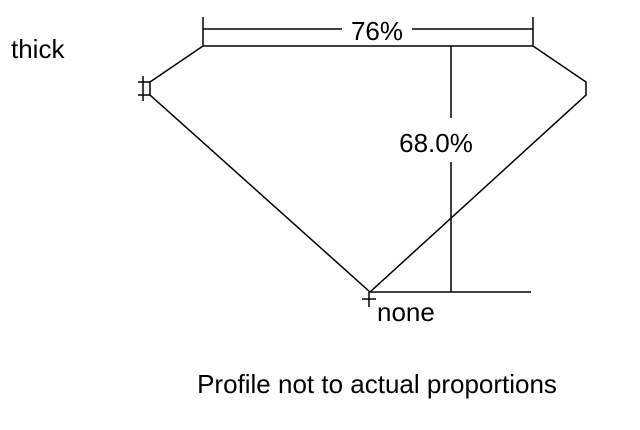 The image size is (640, 430). I want to click on table-label: 76%, so click(377, 31).